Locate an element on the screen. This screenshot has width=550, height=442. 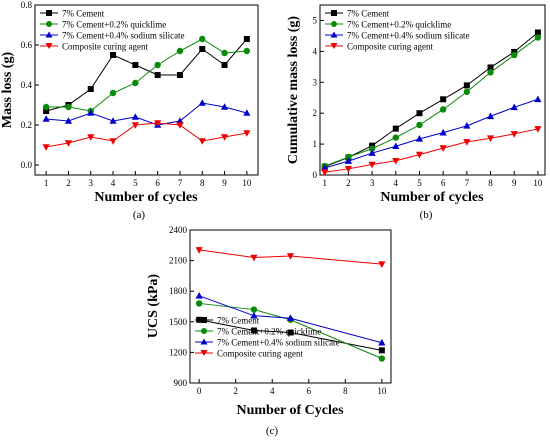
legend-b-label-cement: 7% Cement is located at coordinates (368, 14).